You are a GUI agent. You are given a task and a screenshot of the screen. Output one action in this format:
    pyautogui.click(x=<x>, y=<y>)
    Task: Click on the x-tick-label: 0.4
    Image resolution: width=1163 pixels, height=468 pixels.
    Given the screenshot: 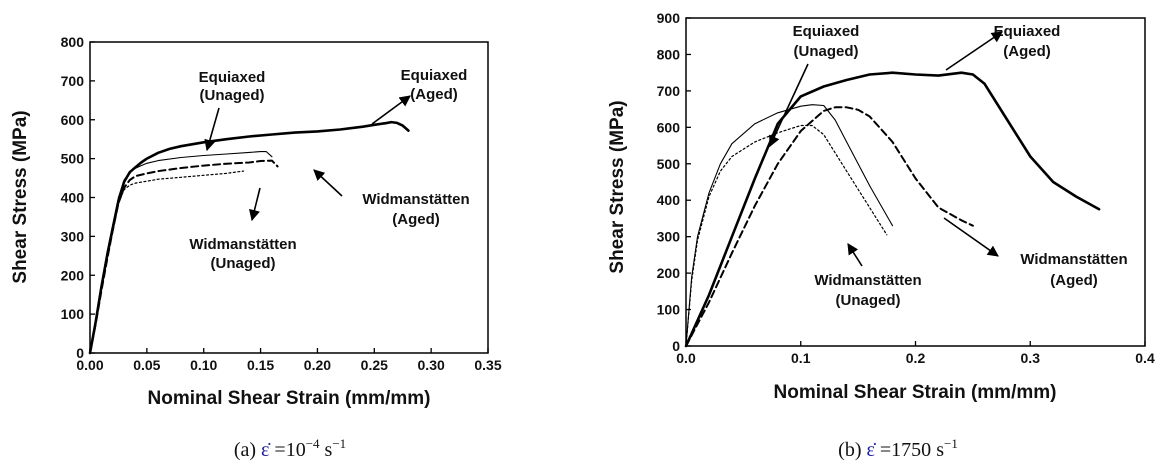 What is the action you would take?
    pyautogui.click(x=1145, y=358)
    